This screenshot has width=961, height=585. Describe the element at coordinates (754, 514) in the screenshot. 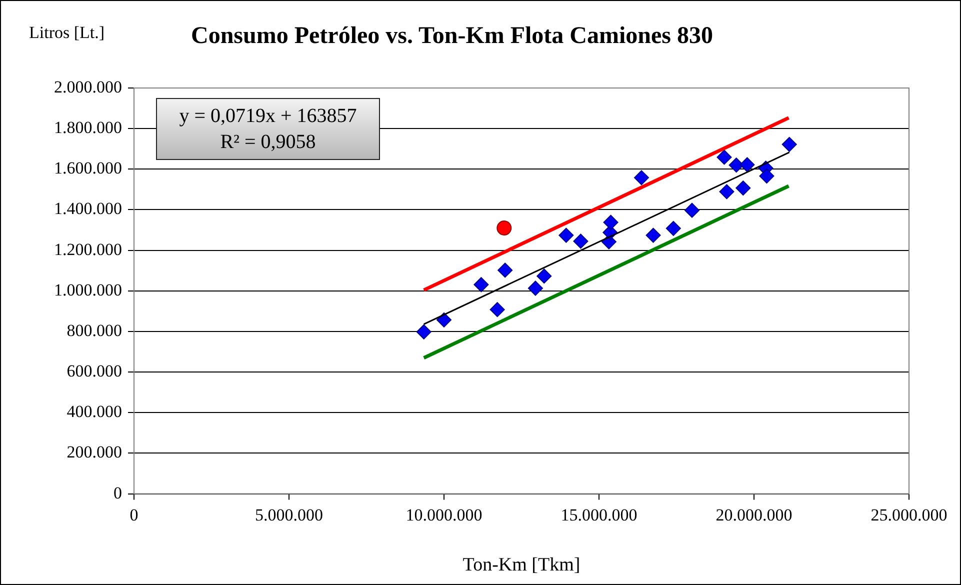

I see `x-tick-label: 20.000.000` at that location.